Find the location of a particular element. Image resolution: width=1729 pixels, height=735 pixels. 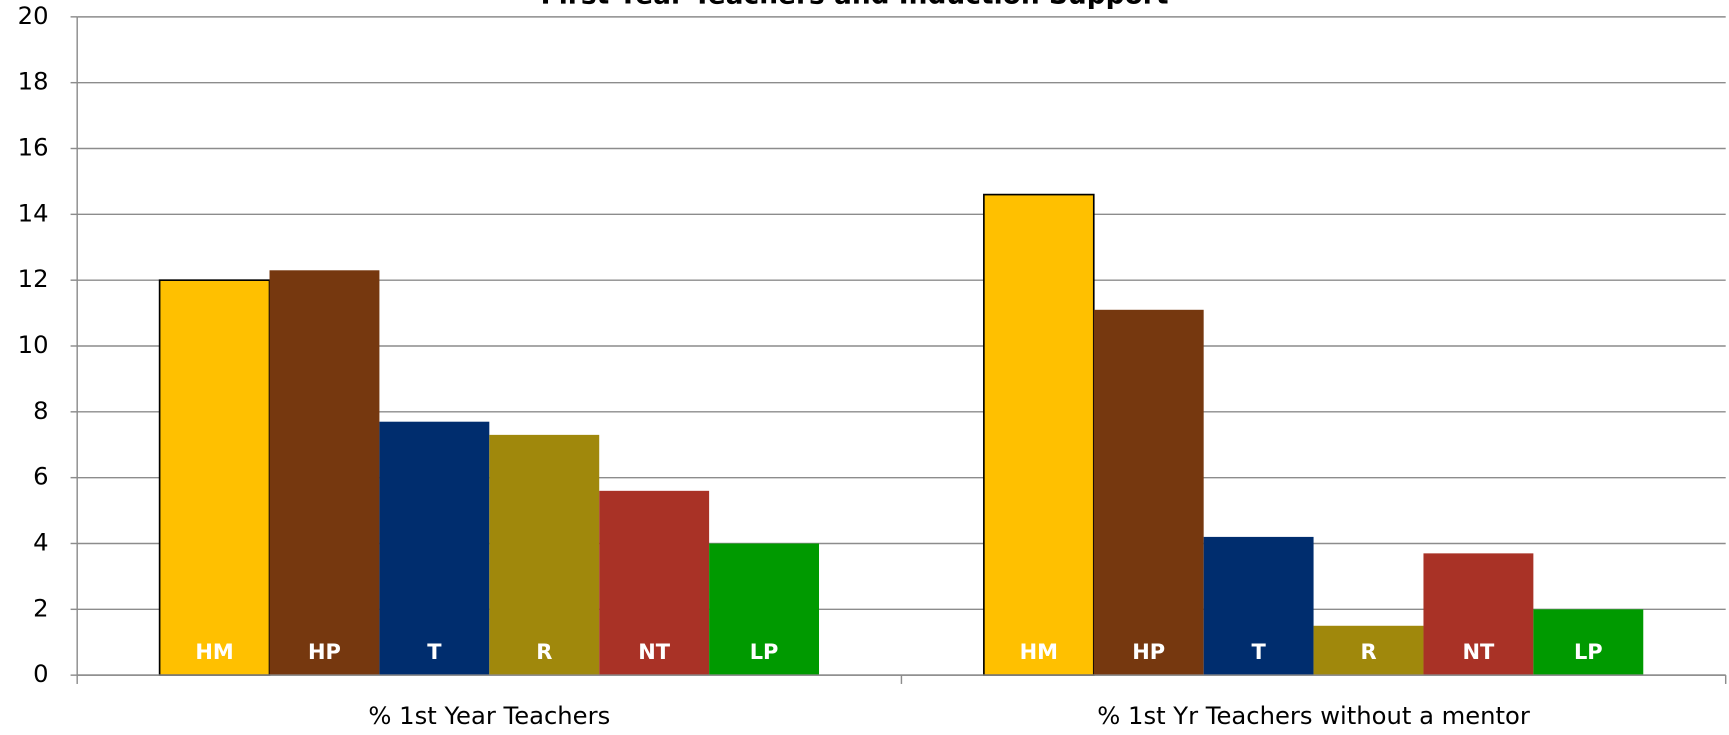

y-tick-label: 4 is located at coordinates (40, 541).